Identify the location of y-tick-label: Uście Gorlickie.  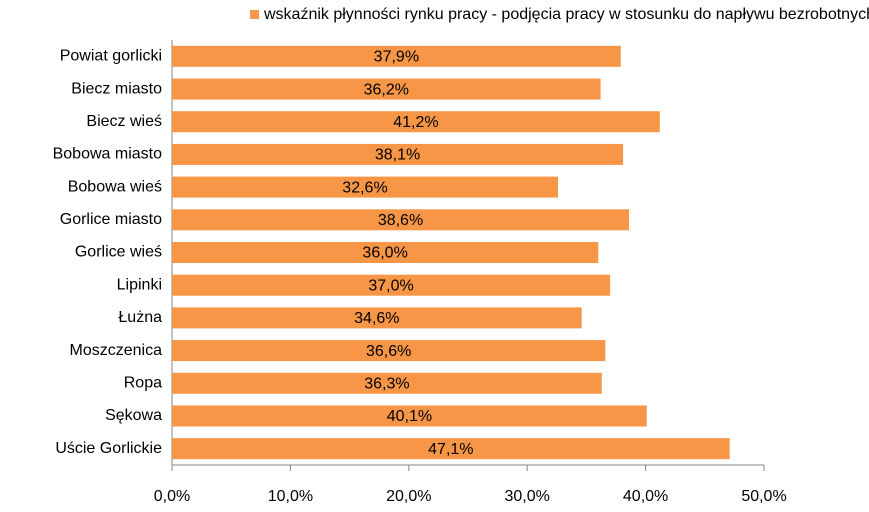
(108, 448).